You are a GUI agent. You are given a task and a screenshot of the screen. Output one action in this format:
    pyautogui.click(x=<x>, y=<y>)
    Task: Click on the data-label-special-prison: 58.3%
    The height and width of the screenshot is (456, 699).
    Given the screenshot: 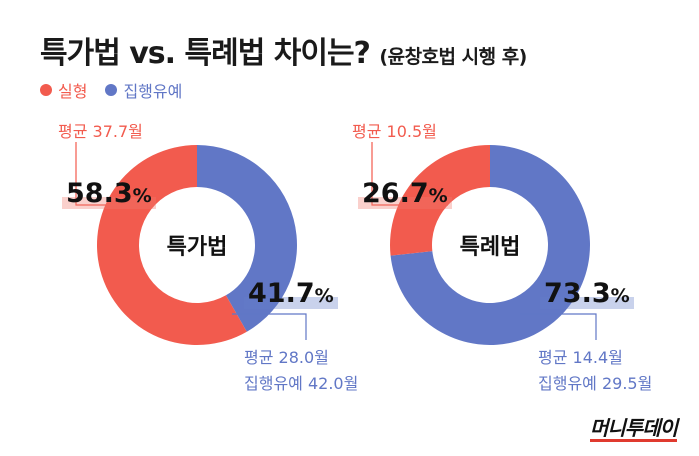 What is the action you would take?
    pyautogui.click(x=109, y=193)
    